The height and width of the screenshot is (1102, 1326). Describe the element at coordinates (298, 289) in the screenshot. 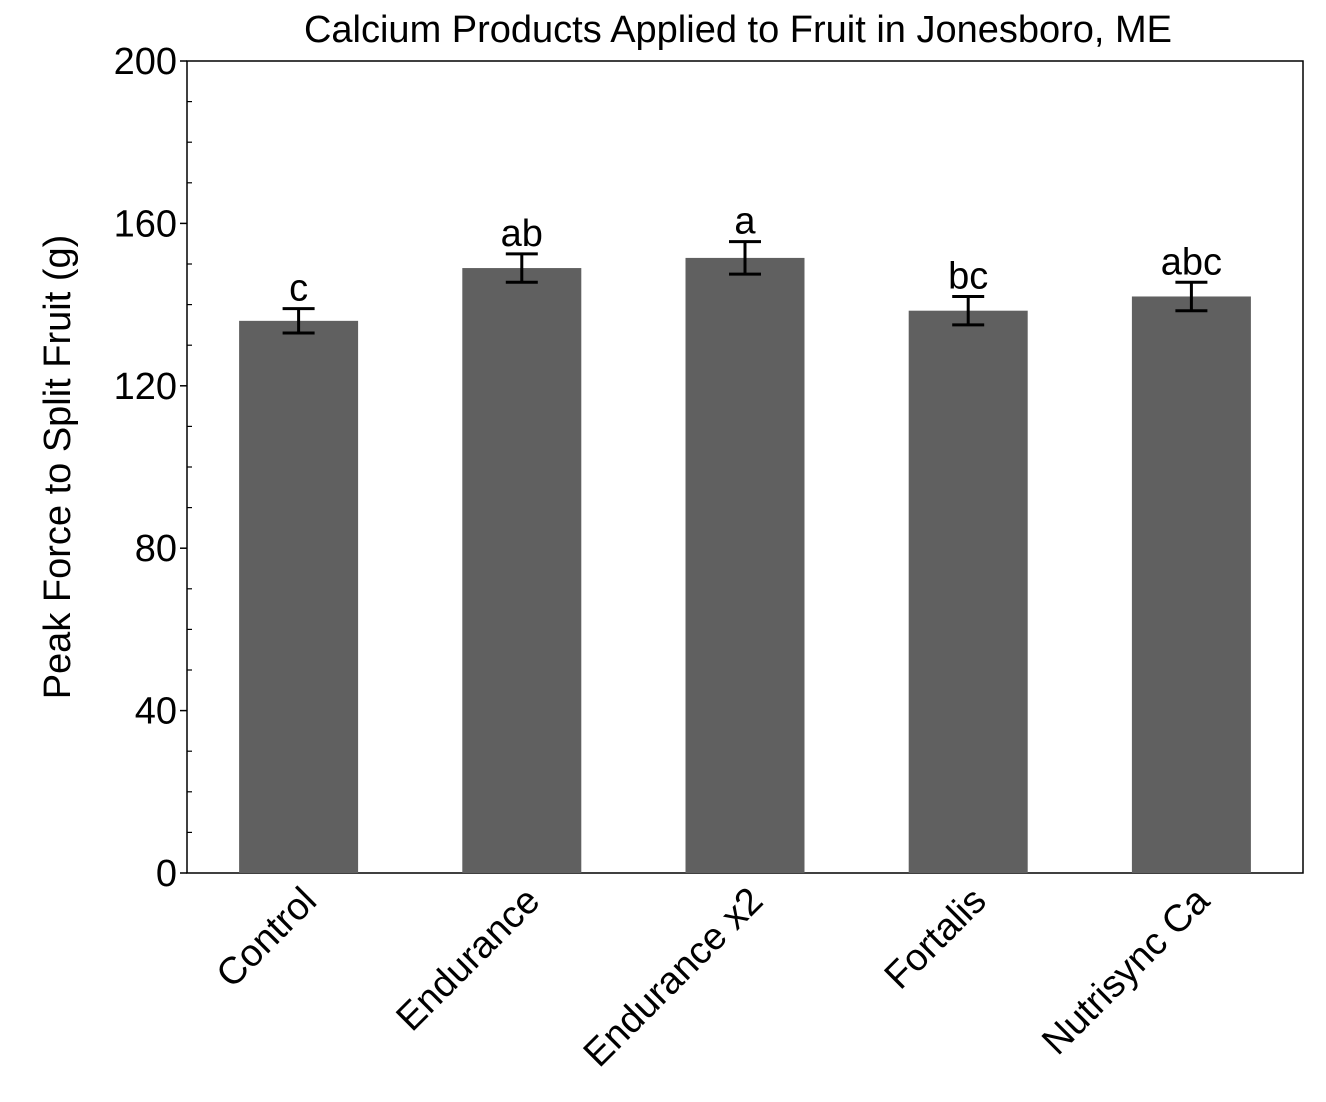

I see `significance-label: c` at that location.